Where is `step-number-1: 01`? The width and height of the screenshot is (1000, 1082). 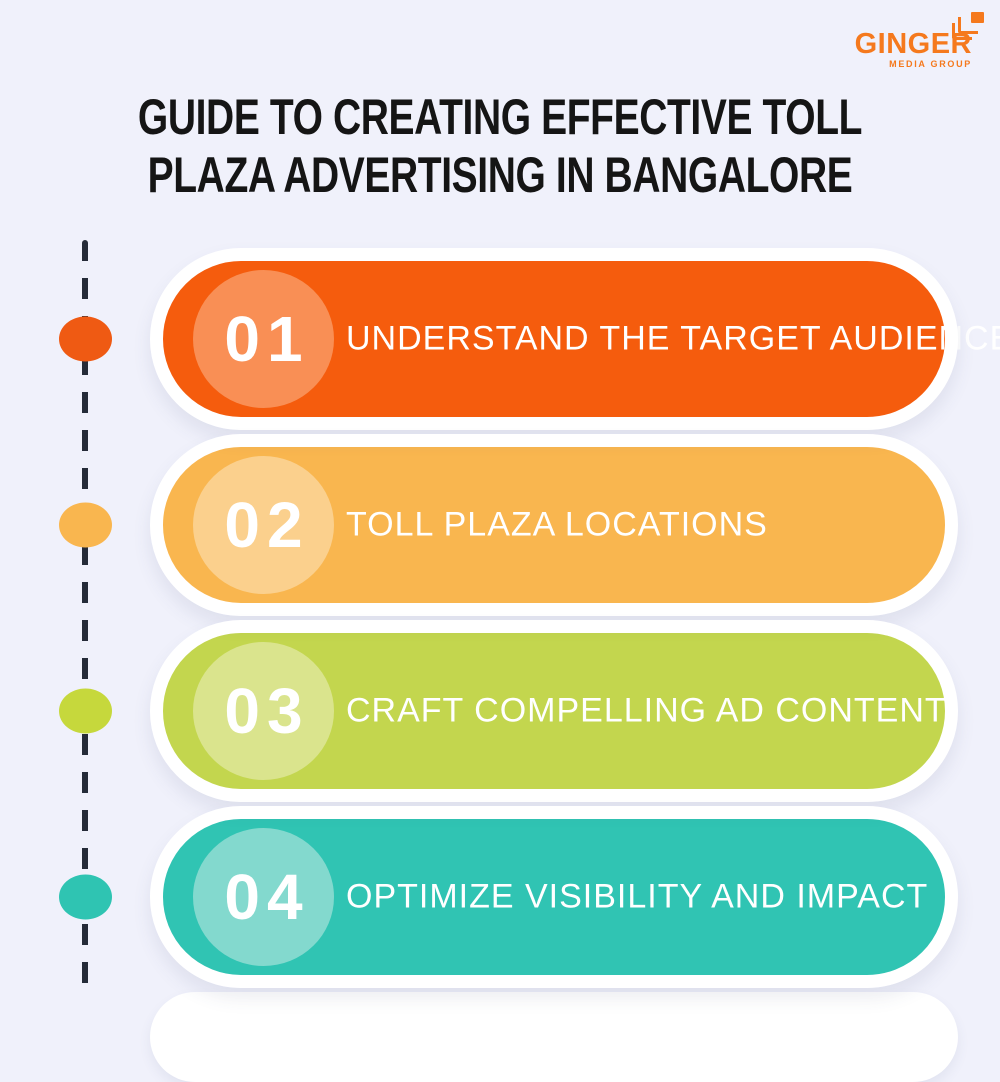 step-number-1: 01 is located at coordinates (267, 339).